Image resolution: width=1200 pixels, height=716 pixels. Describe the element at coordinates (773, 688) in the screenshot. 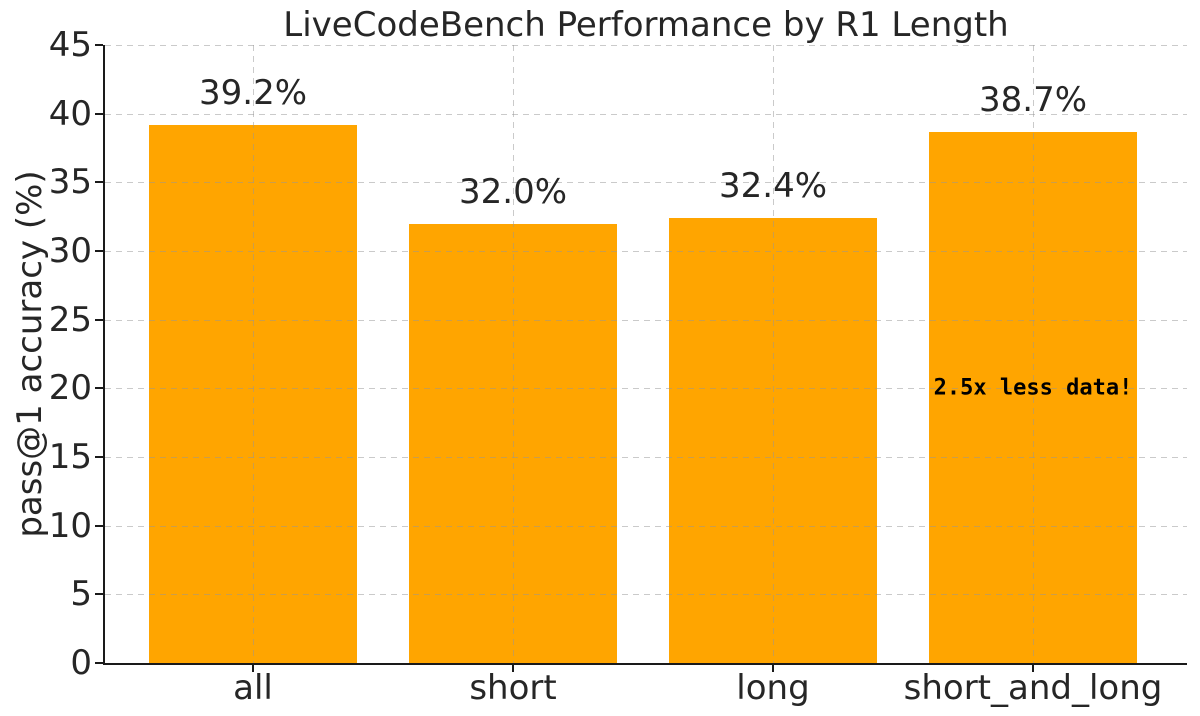

I see `x-tick-label: long` at that location.